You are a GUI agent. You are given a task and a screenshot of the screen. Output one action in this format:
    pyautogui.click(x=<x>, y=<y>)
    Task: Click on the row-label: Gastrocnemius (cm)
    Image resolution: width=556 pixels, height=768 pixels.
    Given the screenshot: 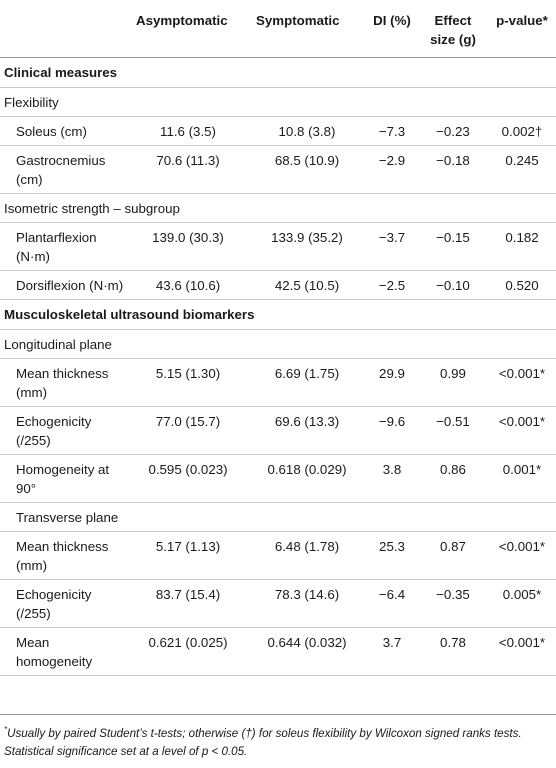 What is the action you would take?
    pyautogui.click(x=64, y=169)
    